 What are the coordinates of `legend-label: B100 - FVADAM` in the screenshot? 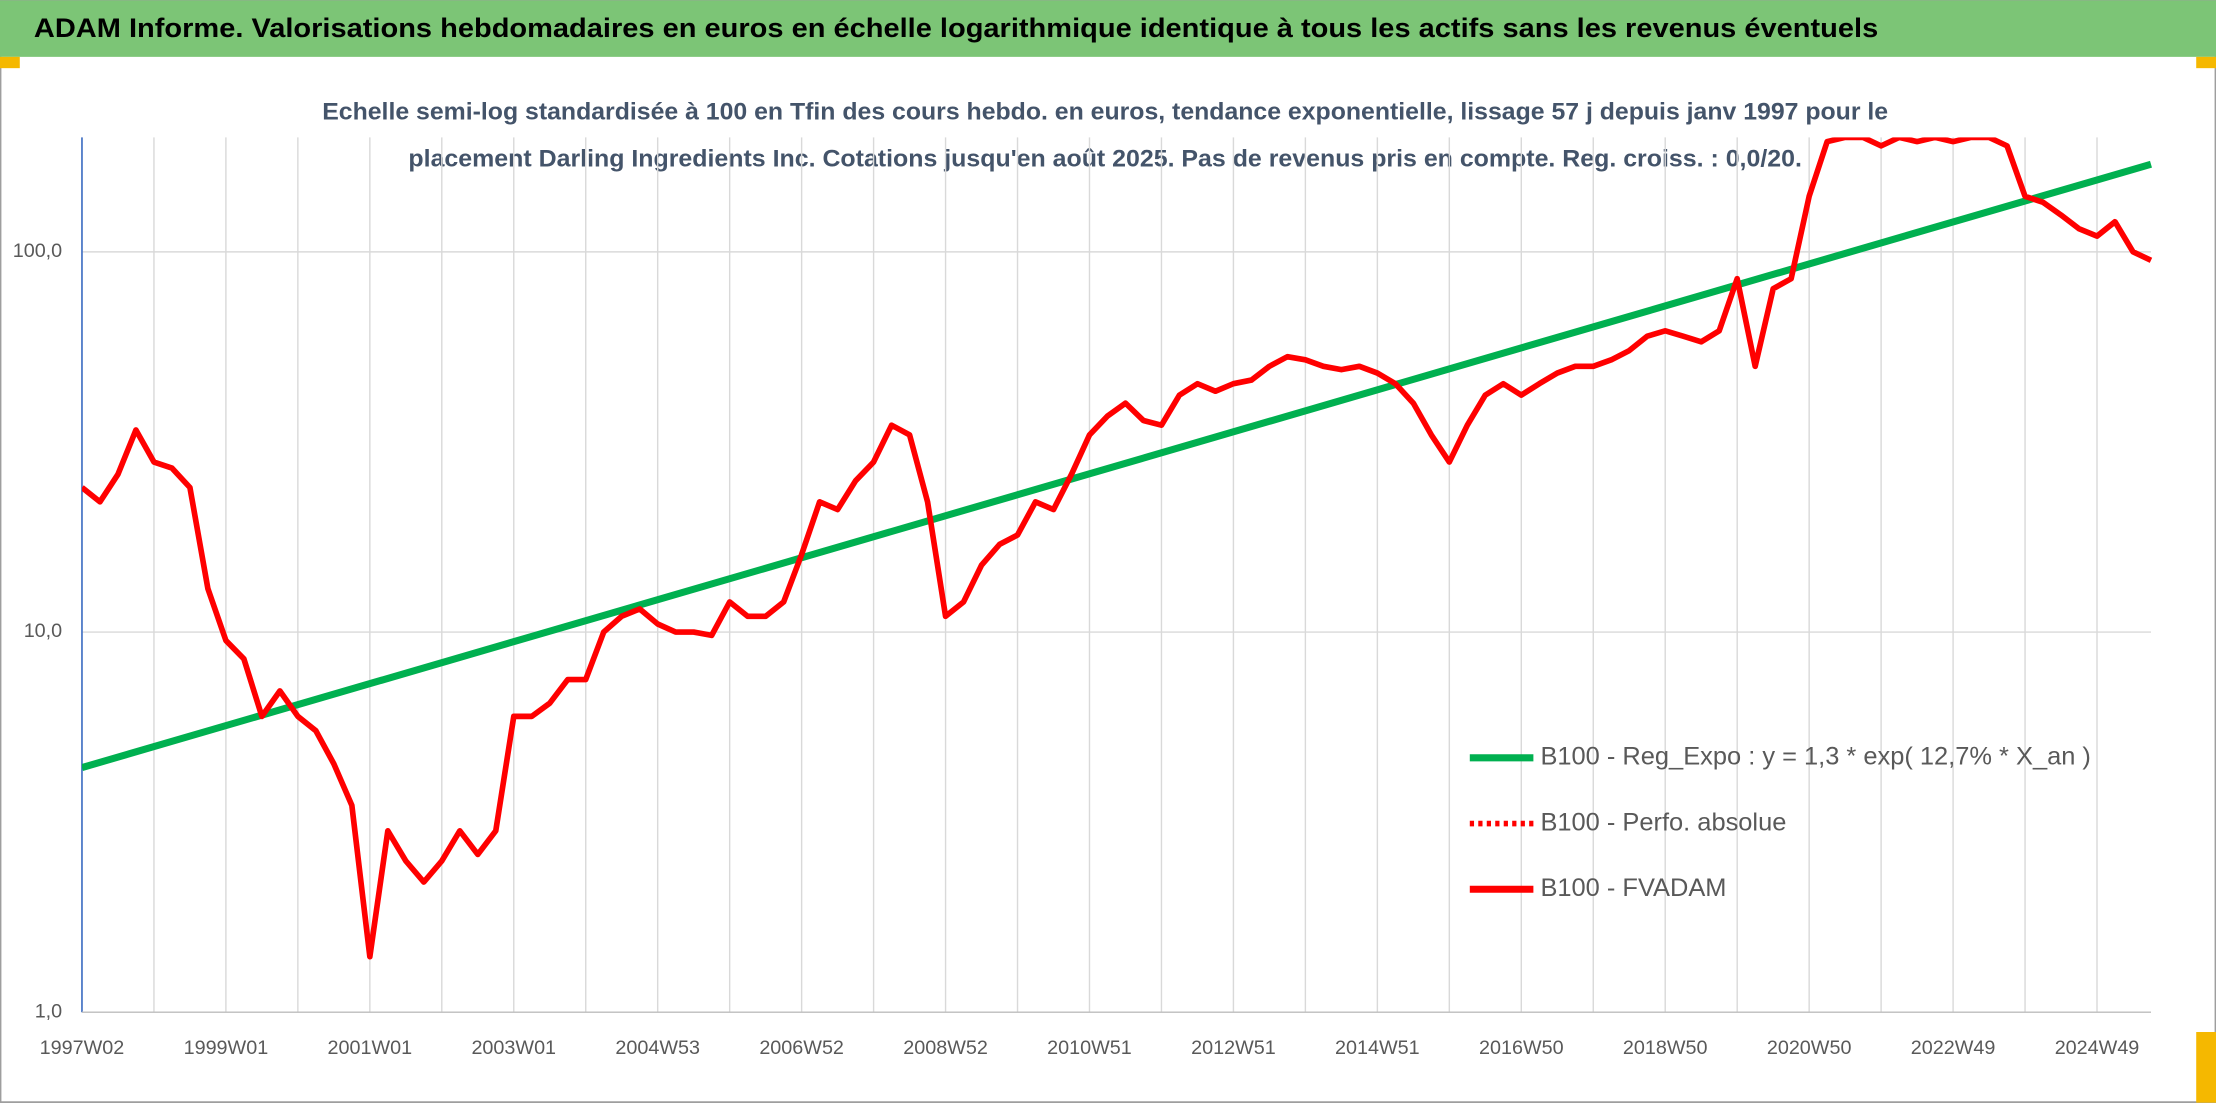 It's located at (1633, 888).